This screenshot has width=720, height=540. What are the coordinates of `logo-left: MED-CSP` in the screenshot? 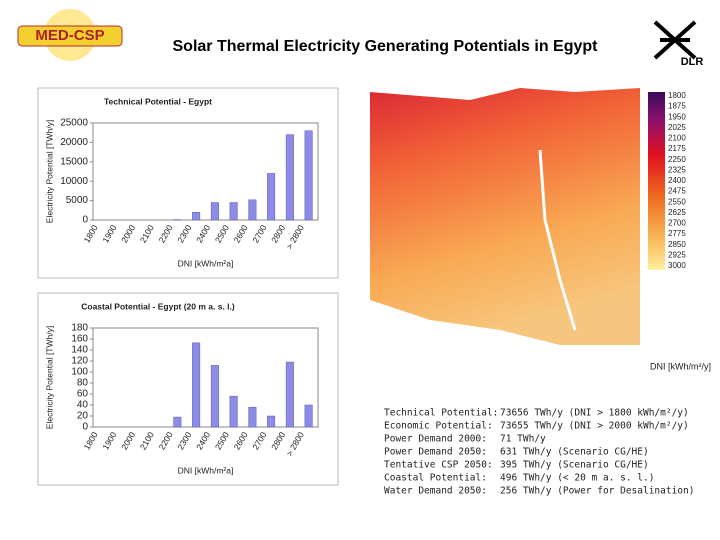 It's located at (70, 35).